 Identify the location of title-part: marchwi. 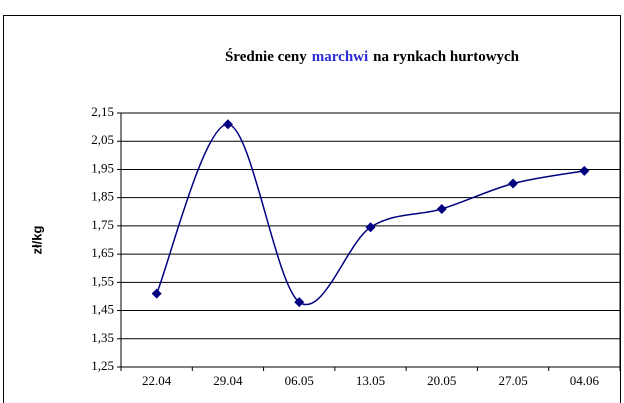
(340, 57).